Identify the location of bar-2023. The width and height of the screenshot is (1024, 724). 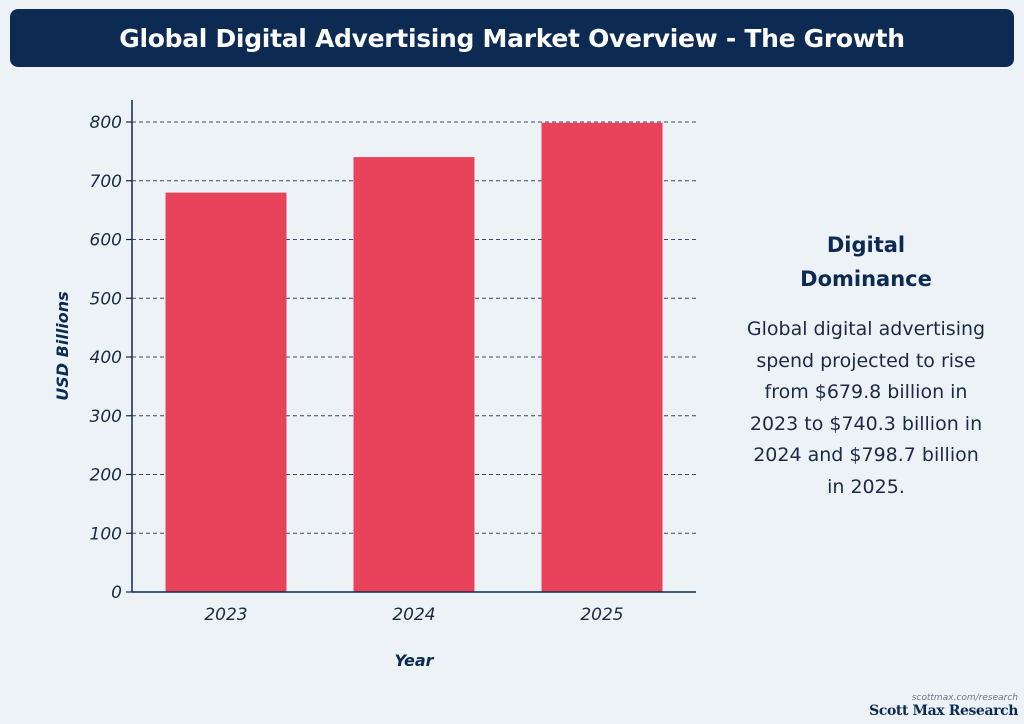
(226, 392).